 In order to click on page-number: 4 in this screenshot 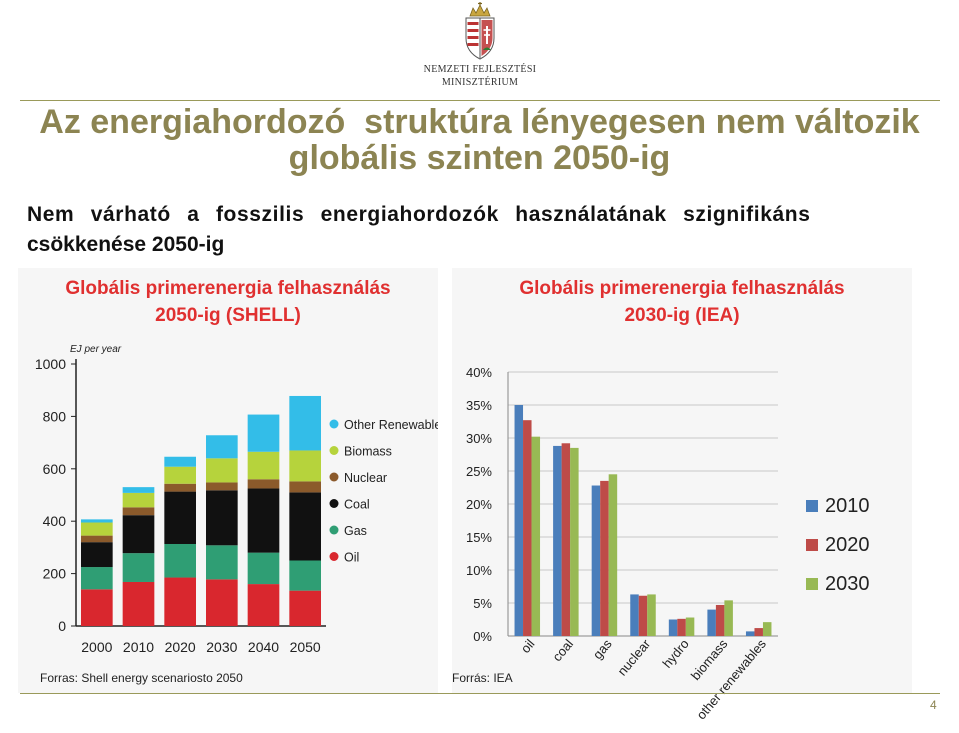, I will do `click(933, 705)`.